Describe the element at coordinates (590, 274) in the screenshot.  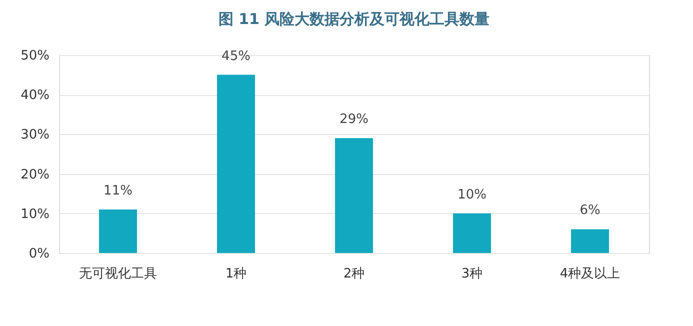
I see `x-tick-label: 4种及以上` at that location.